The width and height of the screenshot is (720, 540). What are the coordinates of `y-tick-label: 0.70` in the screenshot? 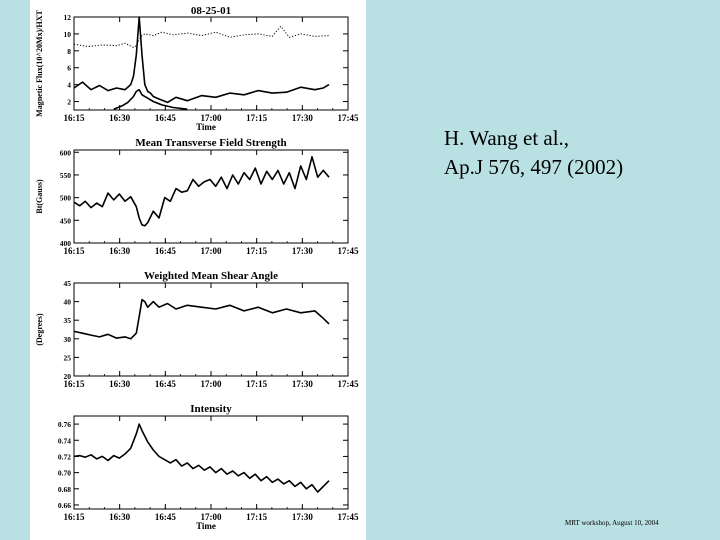 It's located at (64, 473).